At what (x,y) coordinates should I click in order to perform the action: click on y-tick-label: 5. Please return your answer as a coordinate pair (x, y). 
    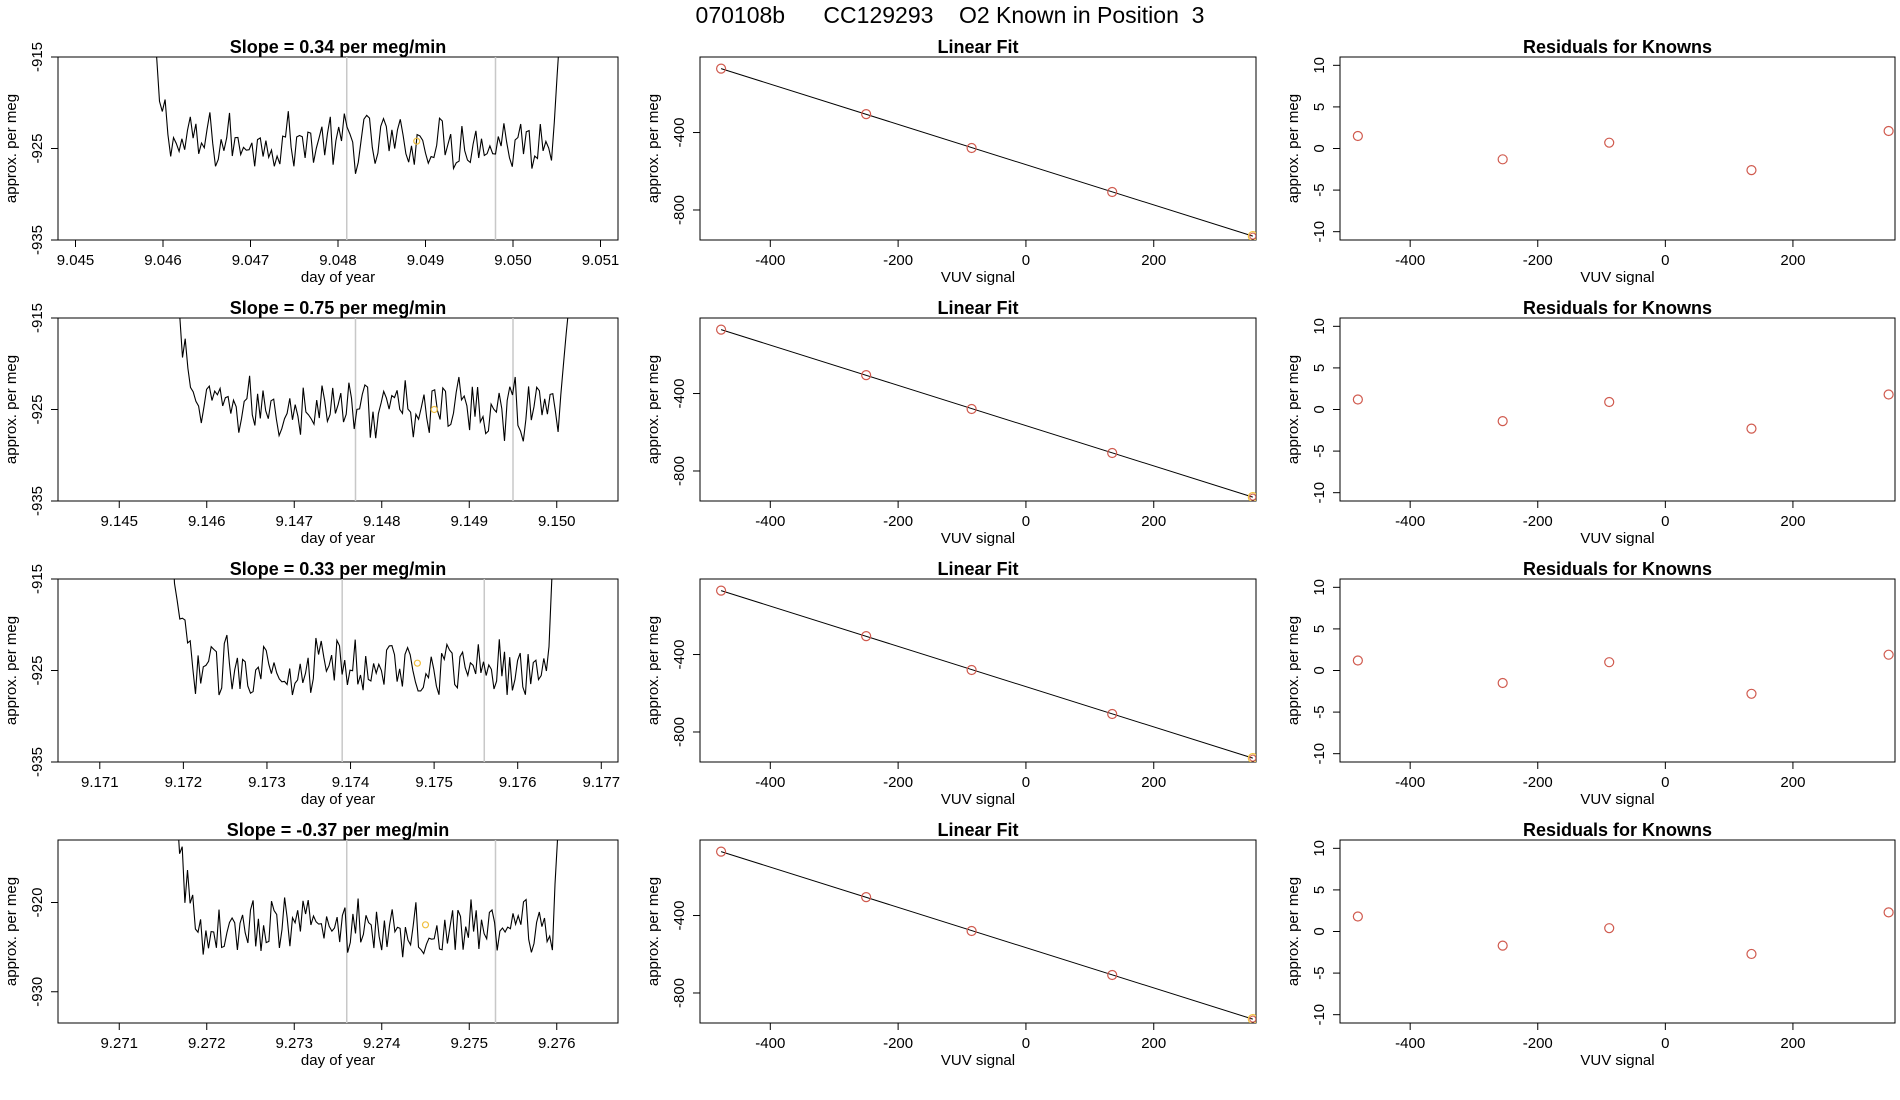
    Looking at the image, I should click on (1319, 368).